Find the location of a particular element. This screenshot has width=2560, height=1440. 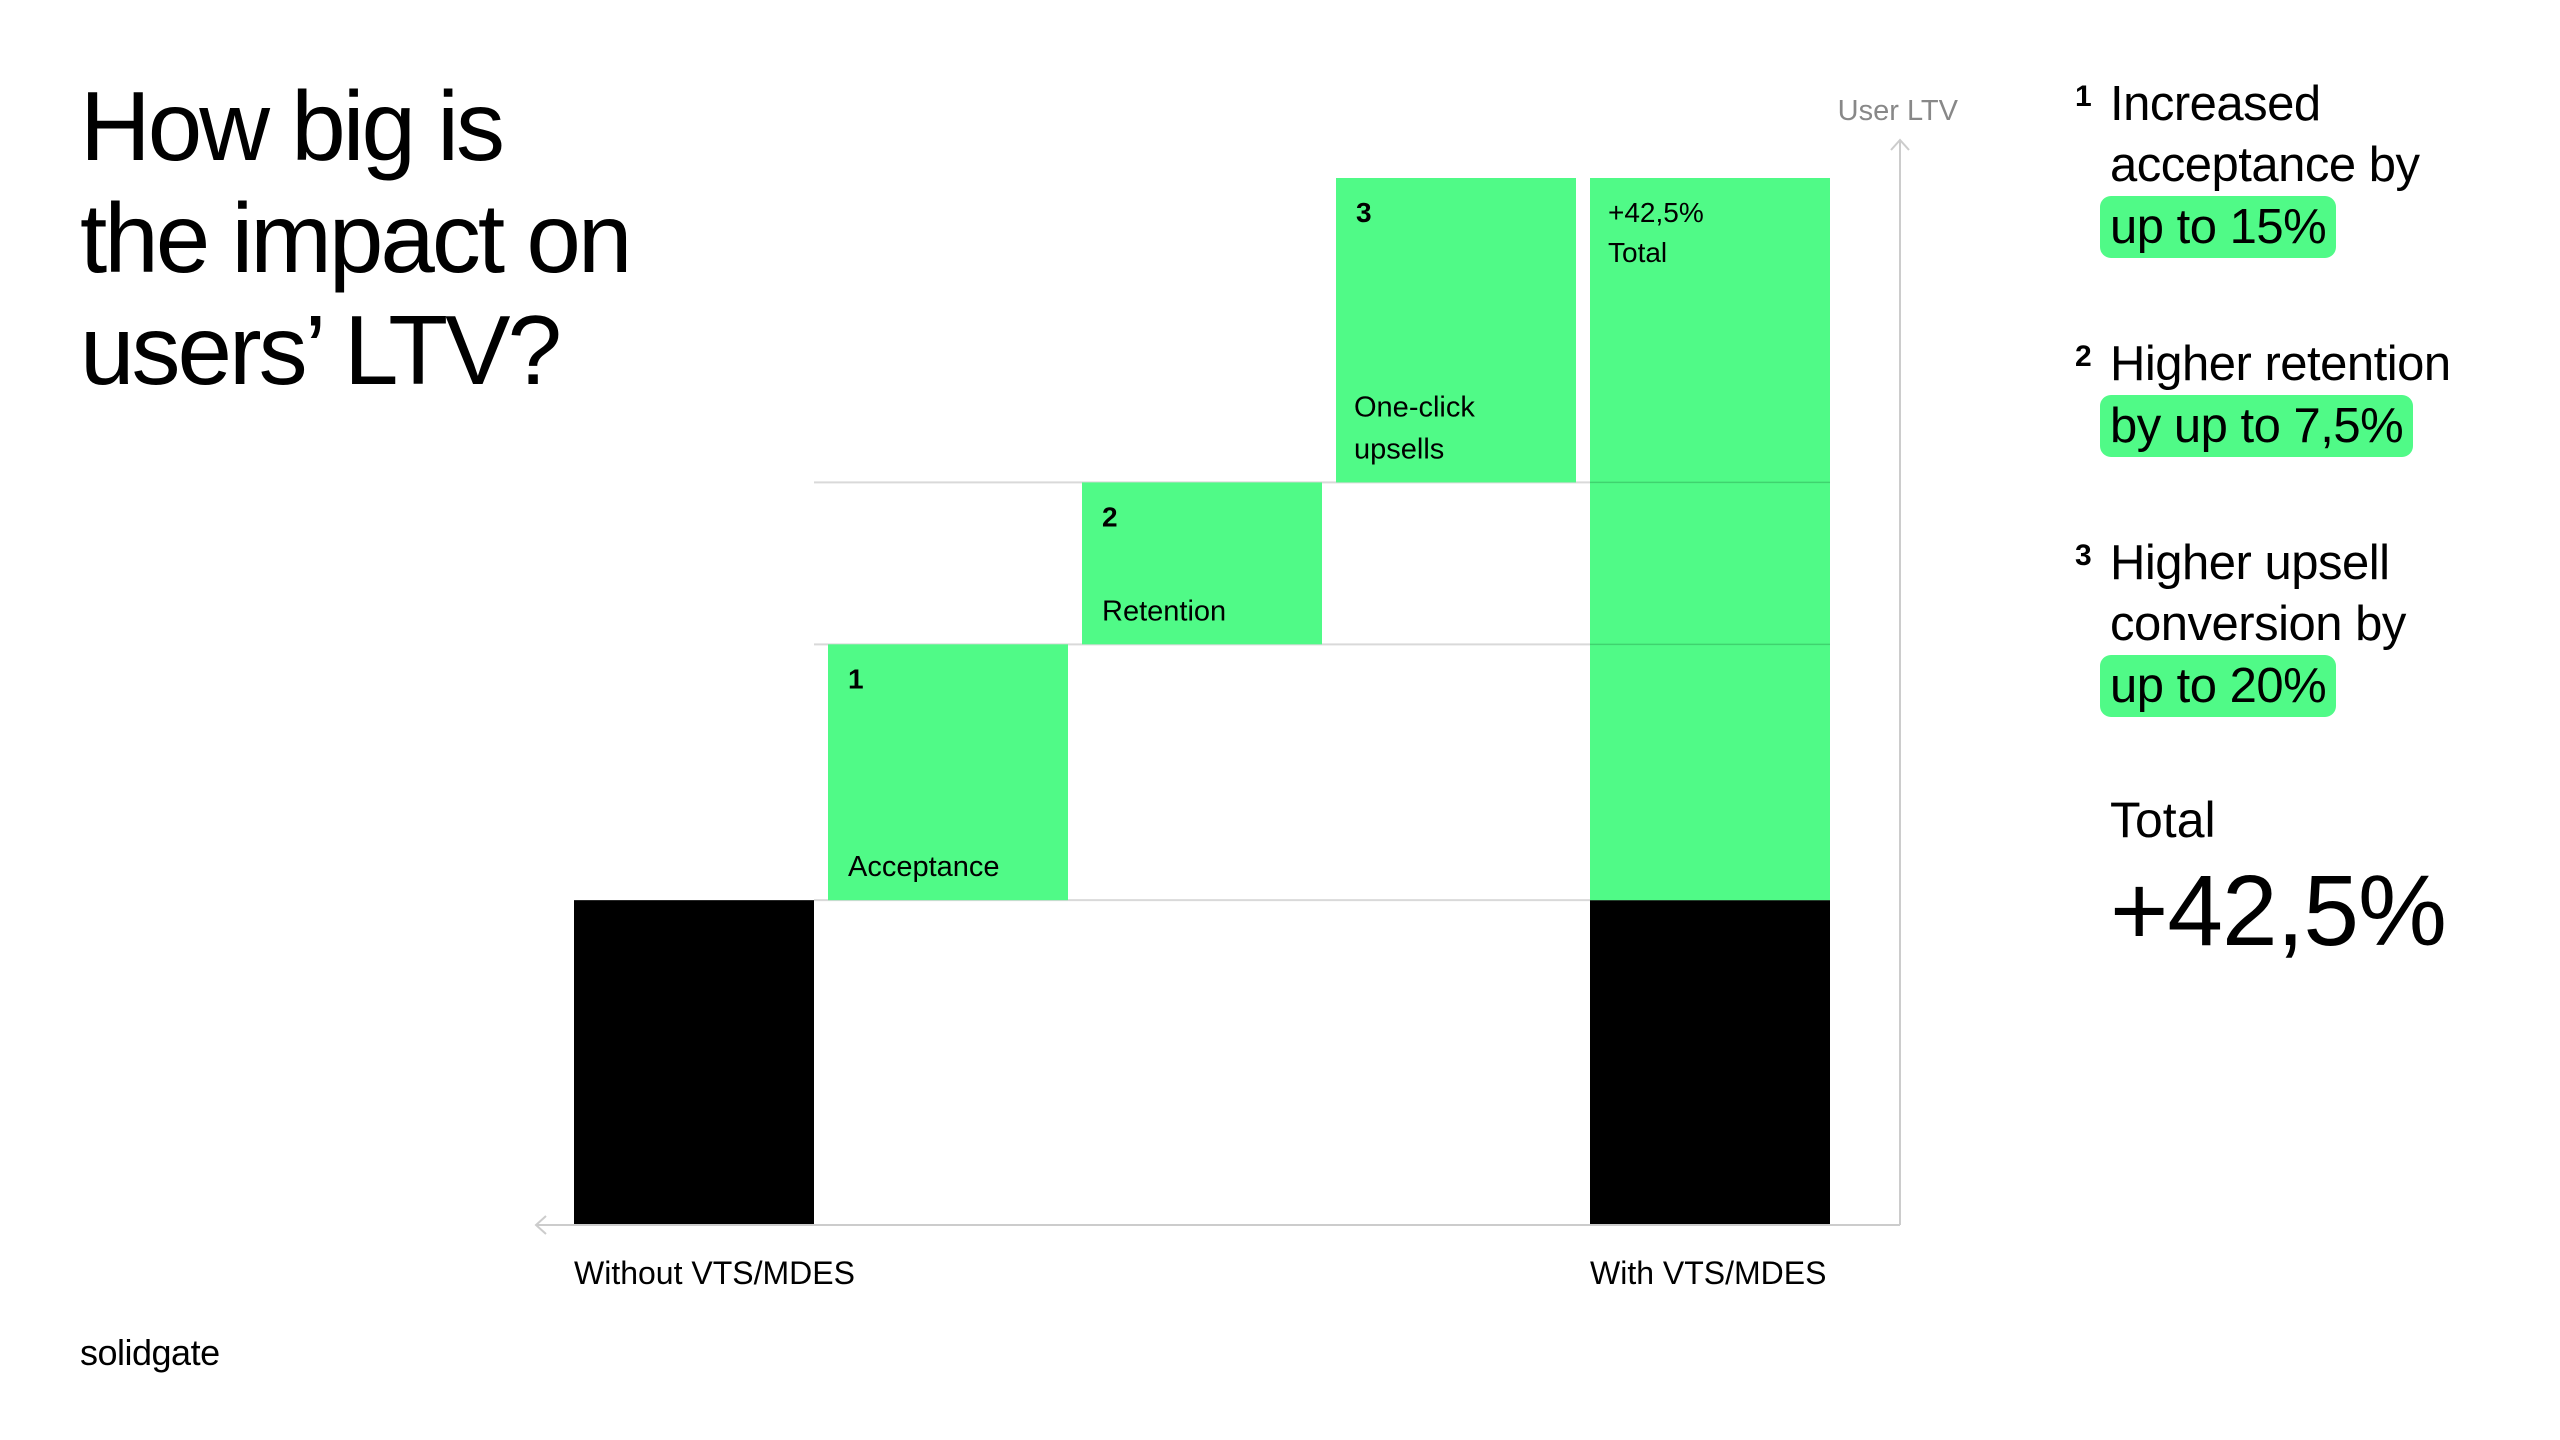

note-highlight: up to 20% is located at coordinates (2218, 686).